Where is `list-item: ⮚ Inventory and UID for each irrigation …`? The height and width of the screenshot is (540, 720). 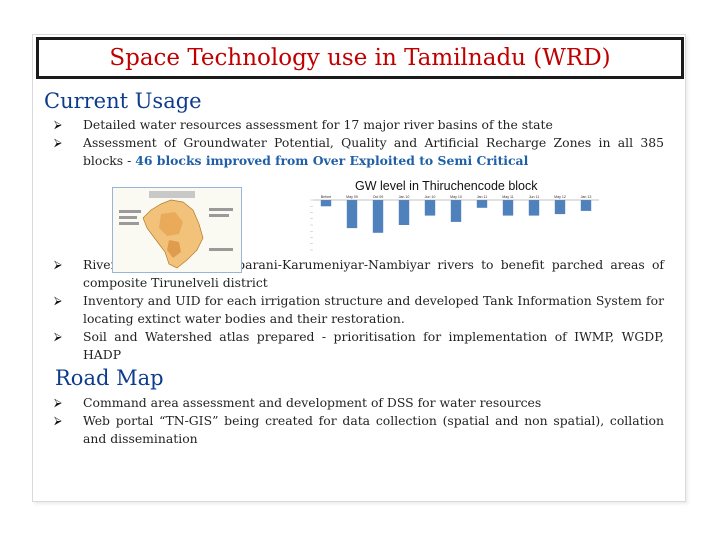
list-item: ⮚ Inventory and UID for each irrigation … is located at coordinates (359, 310).